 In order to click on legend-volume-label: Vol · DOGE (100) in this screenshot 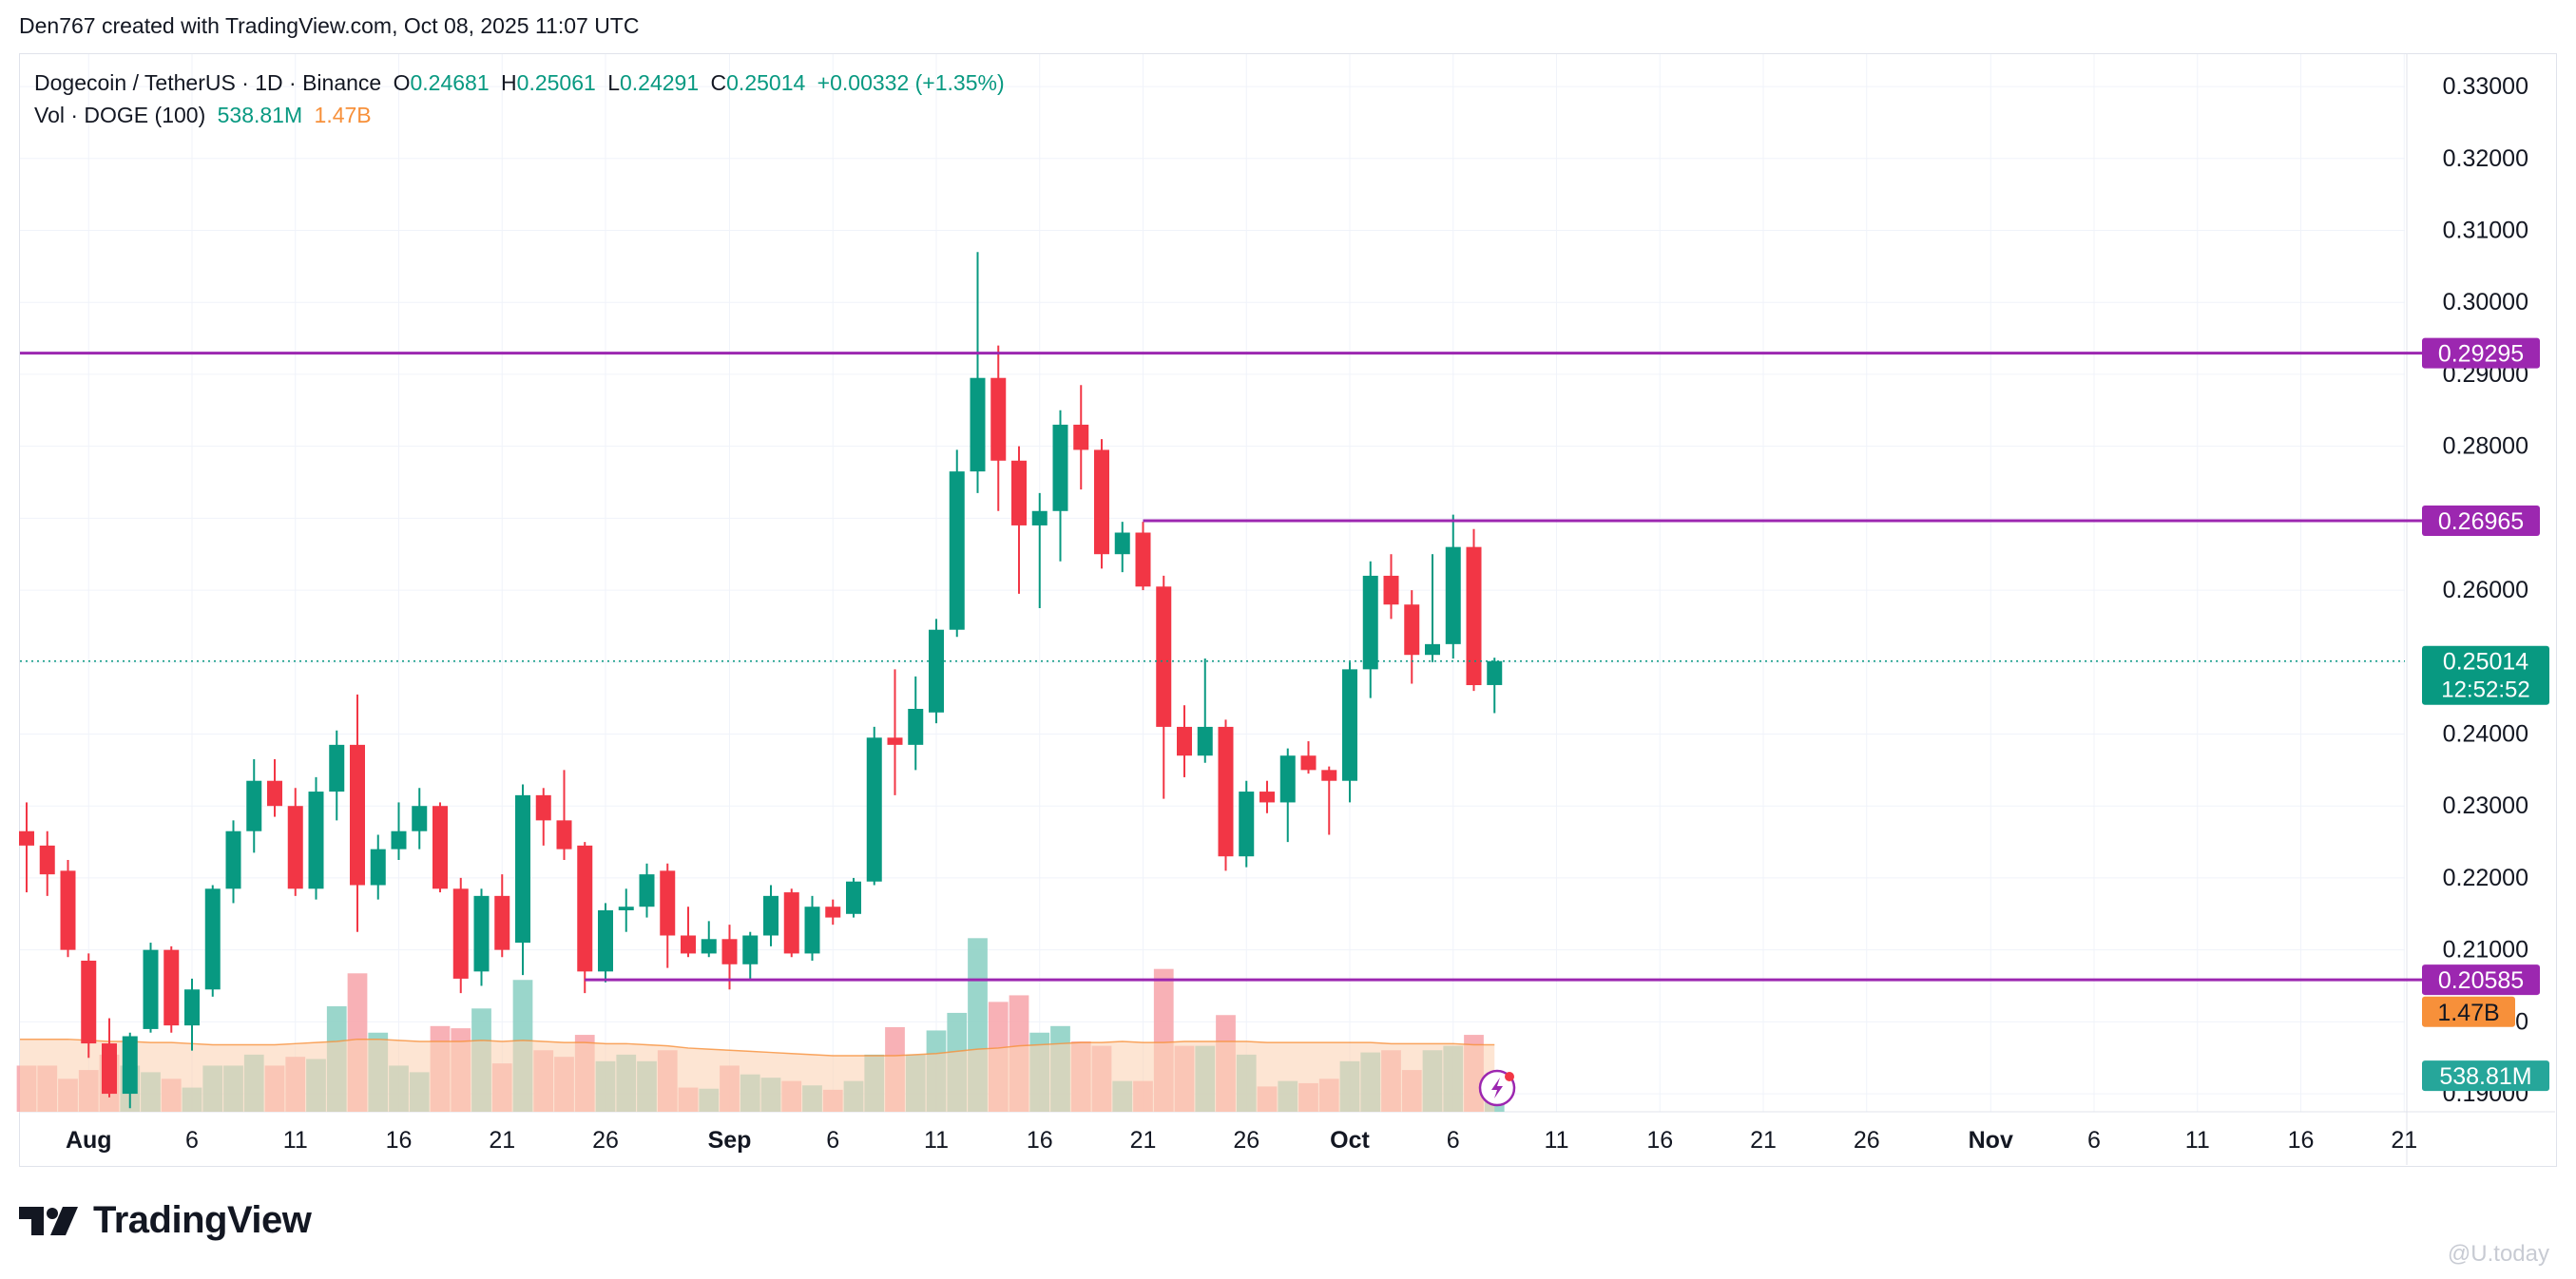, I will do `click(120, 115)`.